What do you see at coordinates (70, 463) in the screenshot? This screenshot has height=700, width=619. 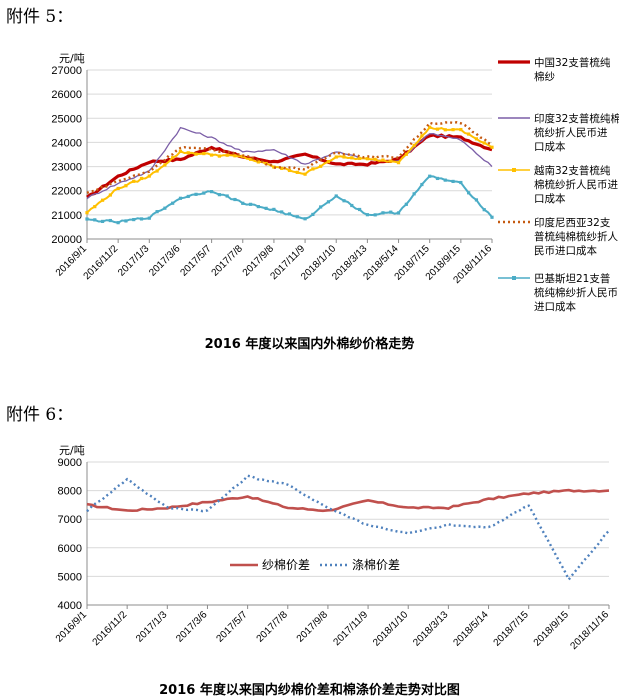 I see `chartundefined-y-tick-label: 9000` at bounding box center [70, 463].